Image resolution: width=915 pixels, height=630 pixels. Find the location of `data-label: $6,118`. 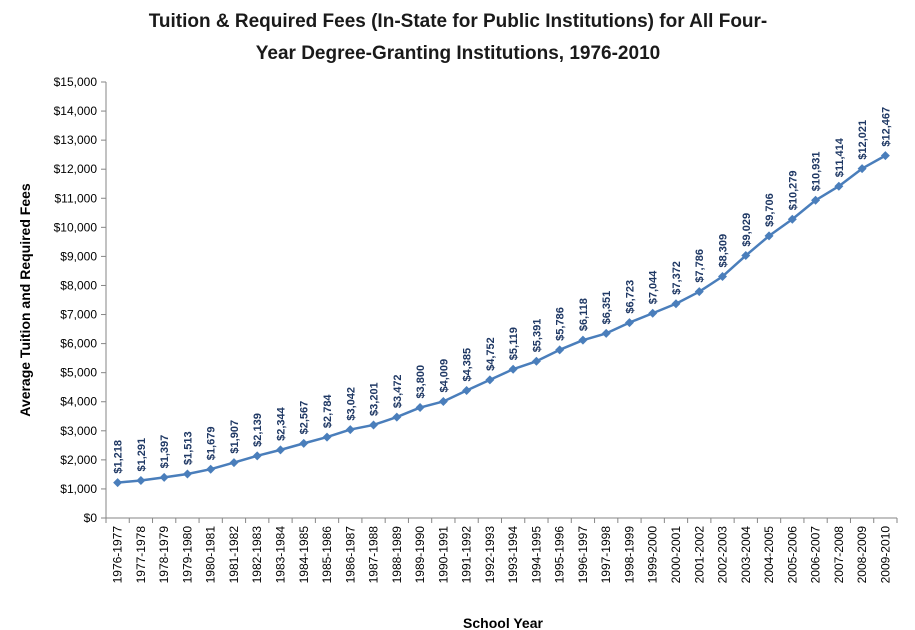

data-label: $6,118 is located at coordinates (584, 314).